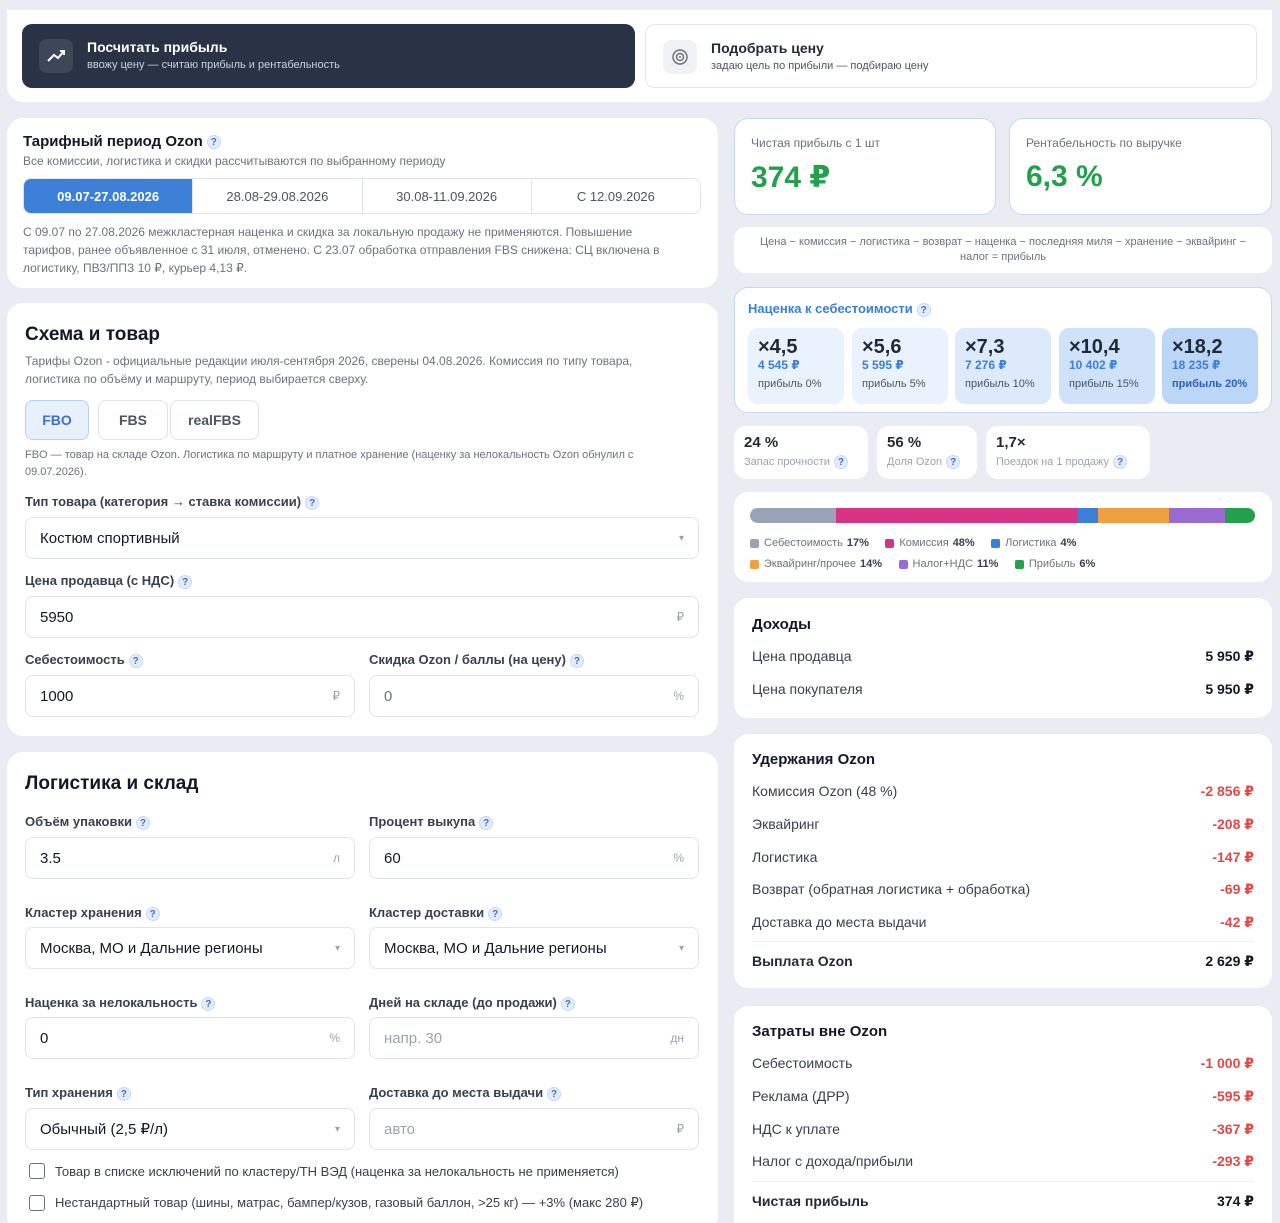 This screenshot has width=1280, height=1223. Describe the element at coordinates (904, 442) in the screenshot. I see `metric-value: 56 %` at that location.